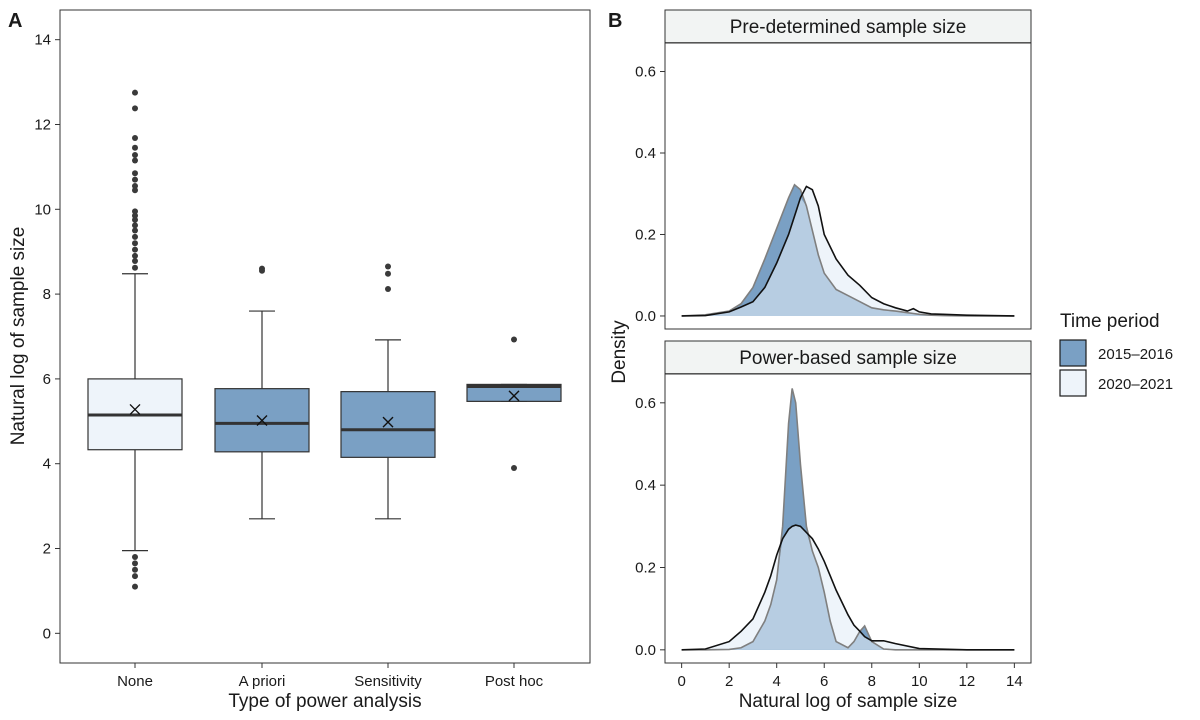 This screenshot has height=720, width=1200. What do you see at coordinates (47, 464) in the screenshot?
I see `y-tick-label: 4` at bounding box center [47, 464].